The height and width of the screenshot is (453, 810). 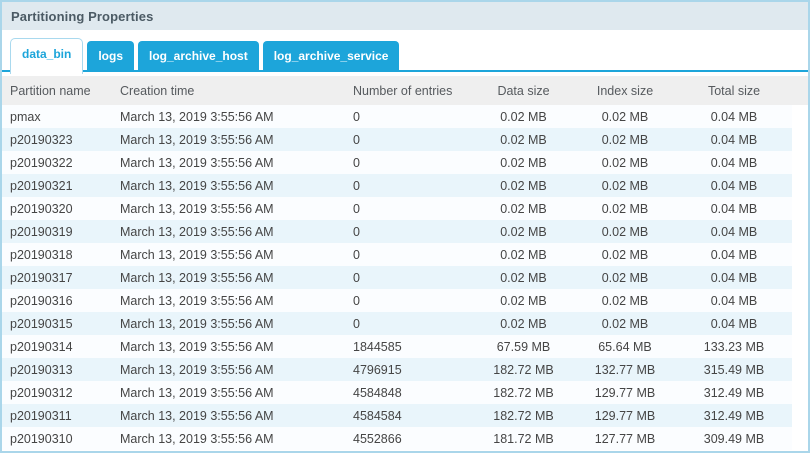 What do you see at coordinates (82, 16) in the screenshot?
I see `panel-title: Partitioning Properties` at bounding box center [82, 16].